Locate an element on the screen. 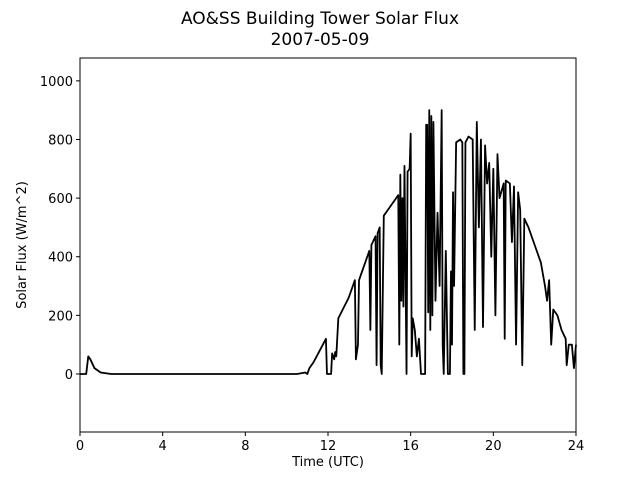 This screenshot has width=640, height=480. y-tick-label: 600 is located at coordinates (60, 199).